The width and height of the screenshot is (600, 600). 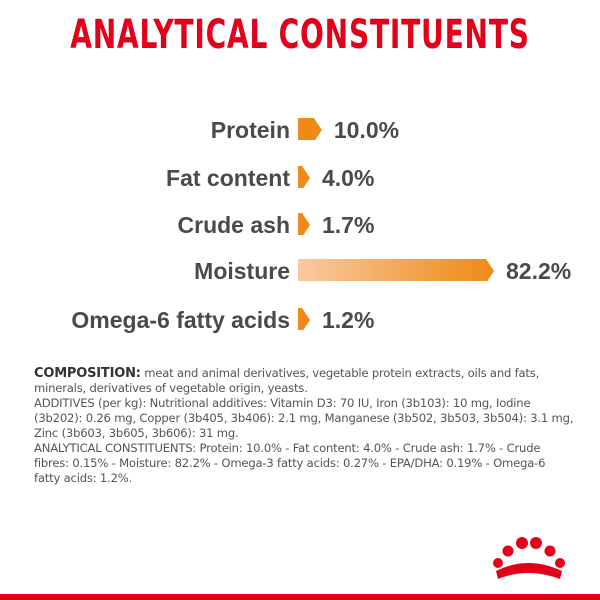 I want to click on crown-icon, so click(x=529, y=558).